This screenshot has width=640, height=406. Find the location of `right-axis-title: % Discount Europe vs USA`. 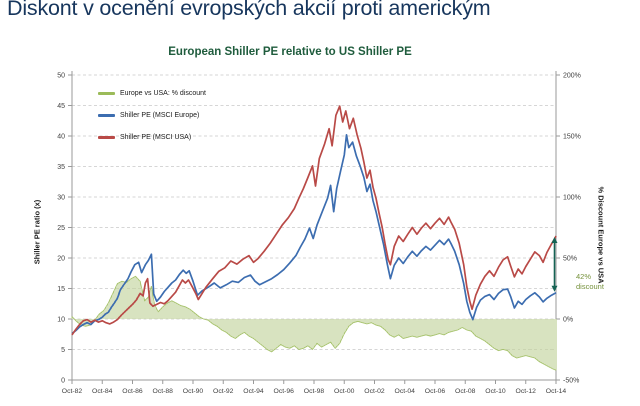

right-axis-title: % Discount Europe vs USA is located at coordinates (601, 235).